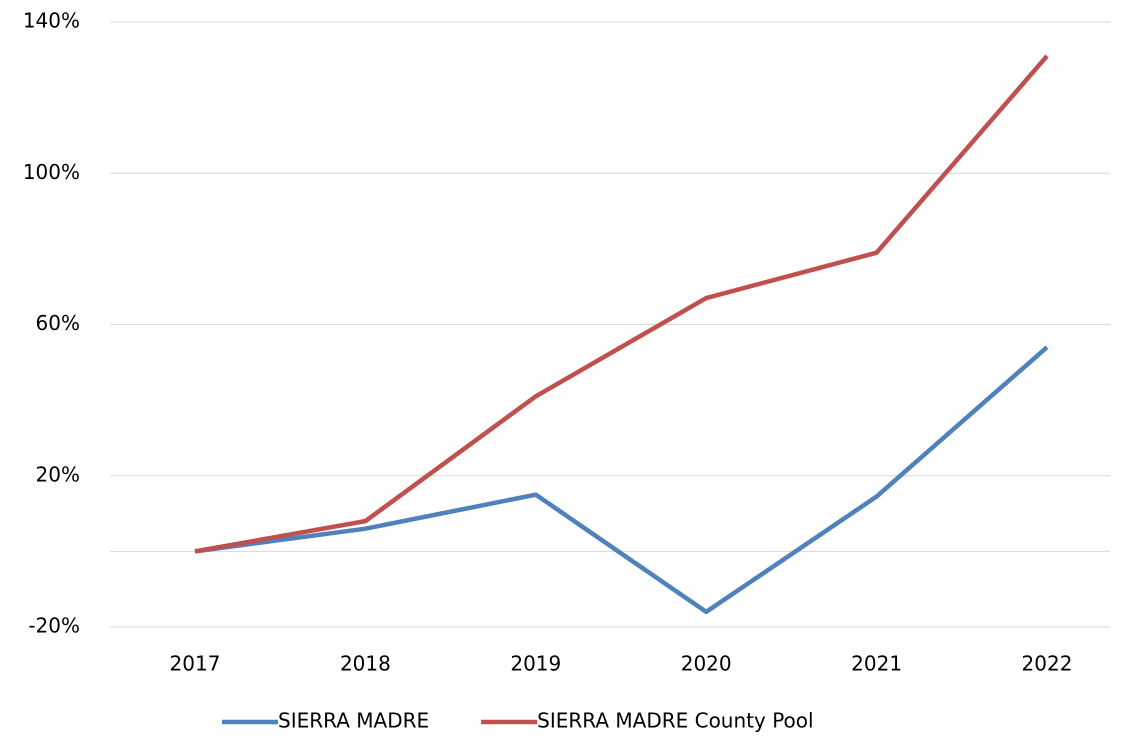 Image resolution: width=1127 pixels, height=744 pixels. I want to click on x-tick-label: 2020, so click(706, 664).